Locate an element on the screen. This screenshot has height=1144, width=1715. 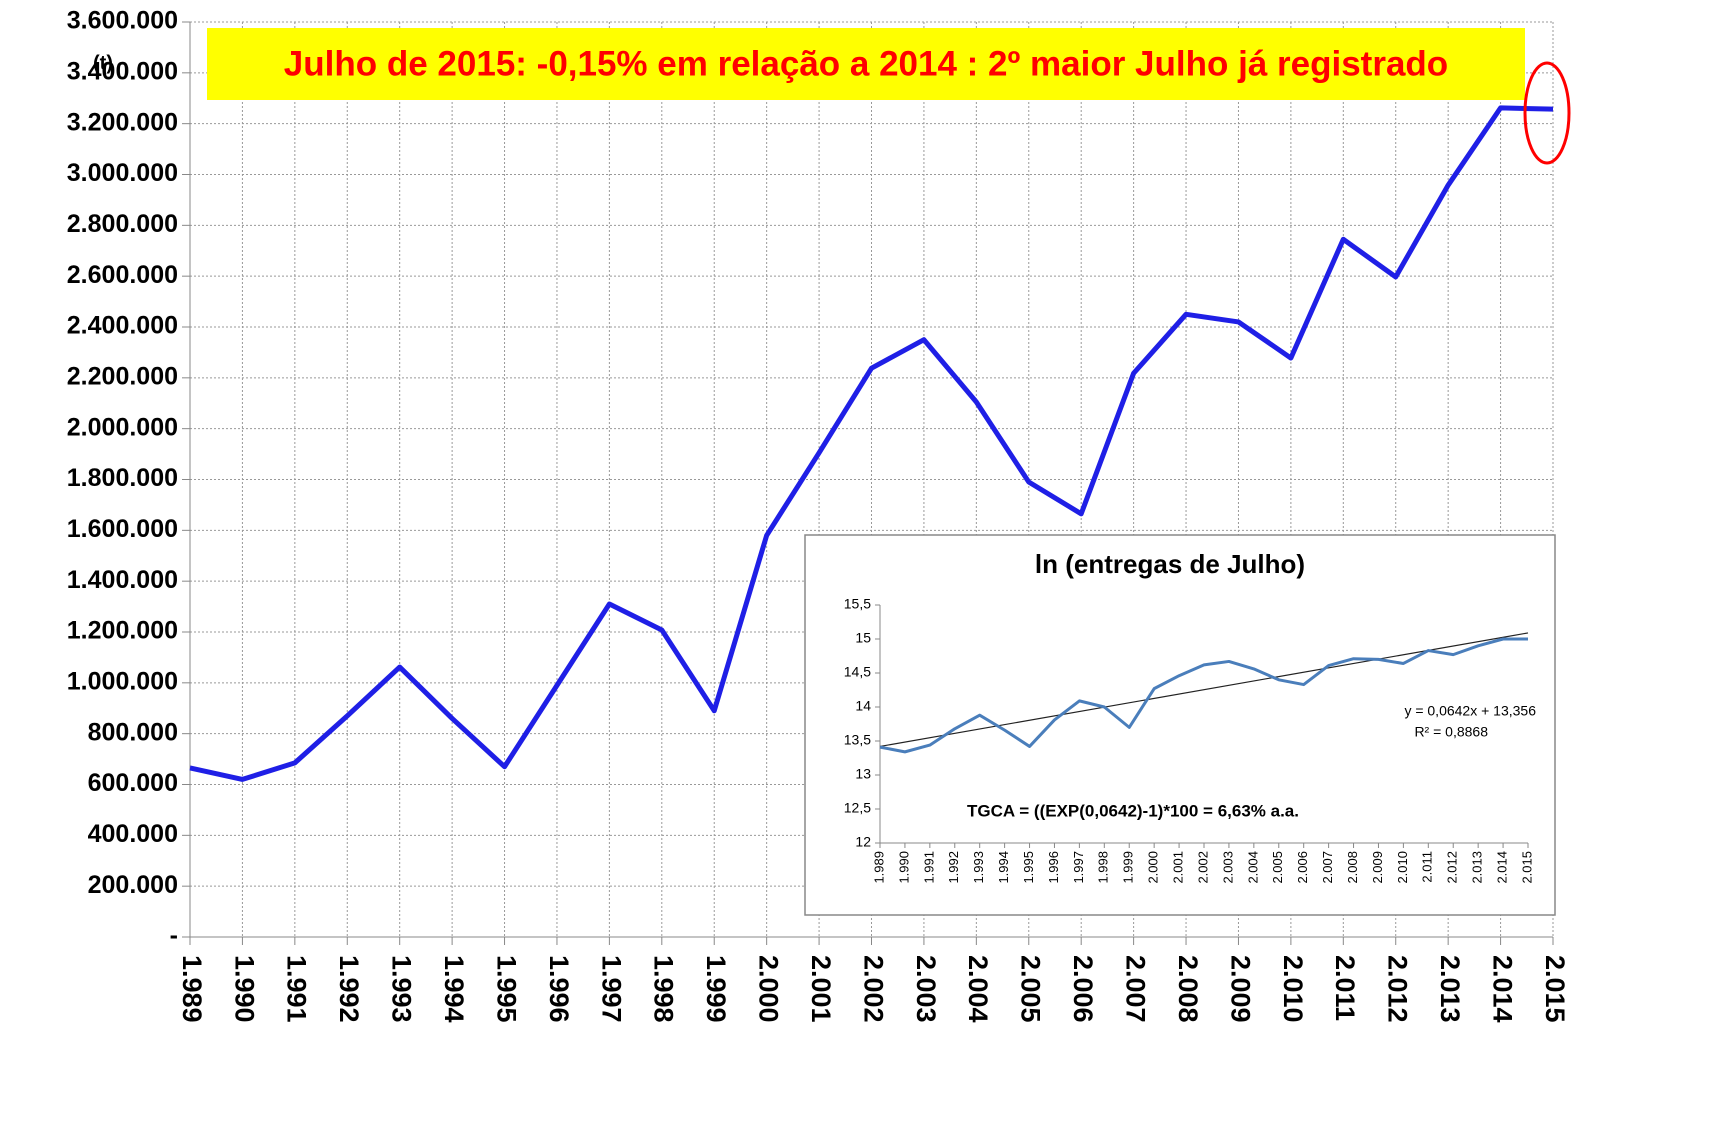
y-tick-label: 12 is located at coordinates (863, 842).